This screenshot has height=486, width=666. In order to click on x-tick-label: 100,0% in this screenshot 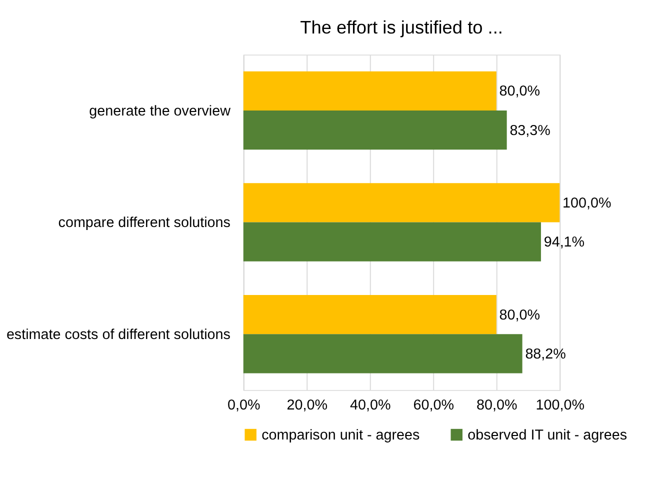, I will do `click(560, 406)`.